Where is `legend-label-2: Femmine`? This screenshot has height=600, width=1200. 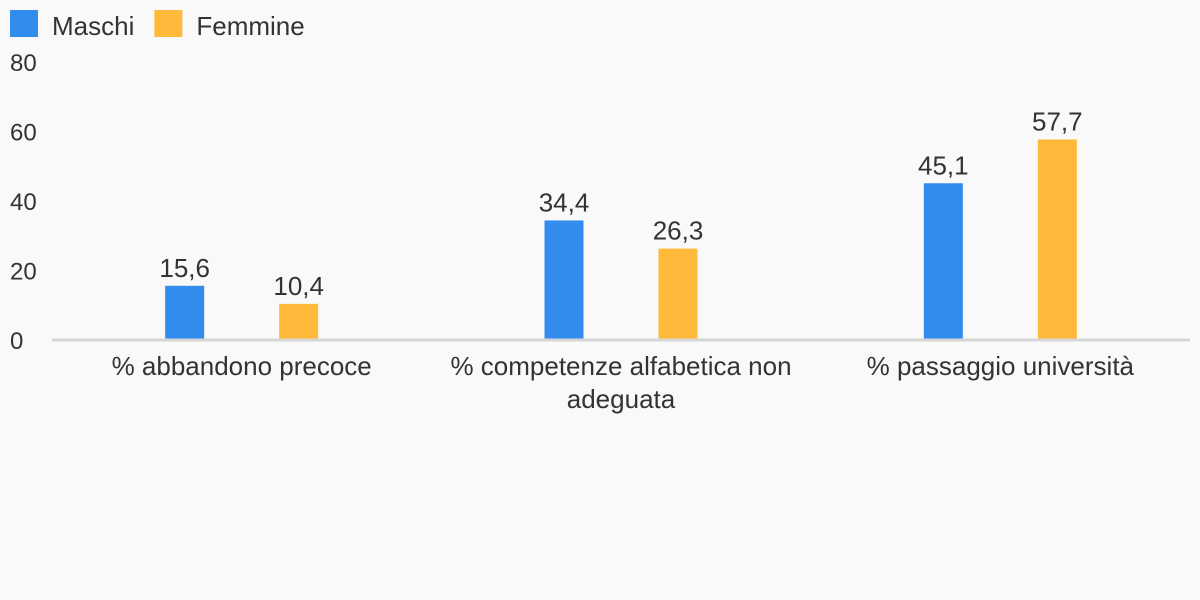
legend-label-2: Femmine is located at coordinates (250, 26).